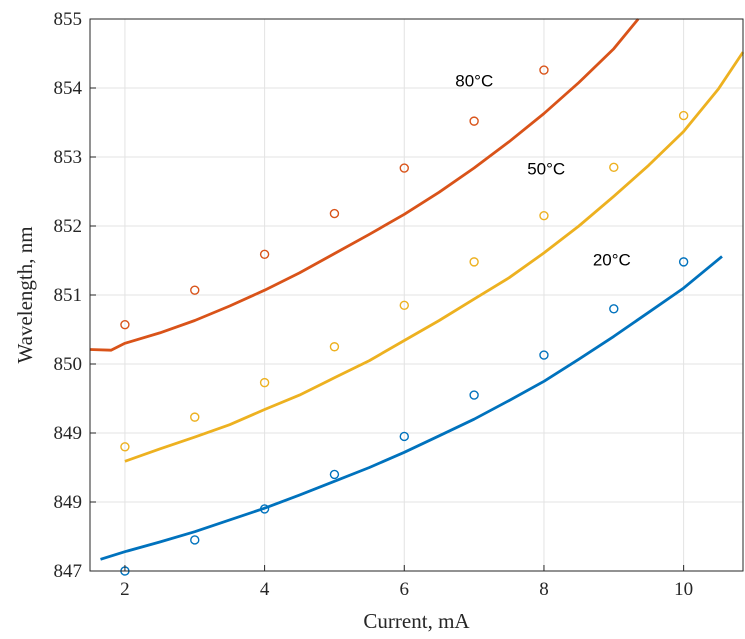  What do you see at coordinates (265, 589) in the screenshot?
I see `x-tick-label: 4` at bounding box center [265, 589].